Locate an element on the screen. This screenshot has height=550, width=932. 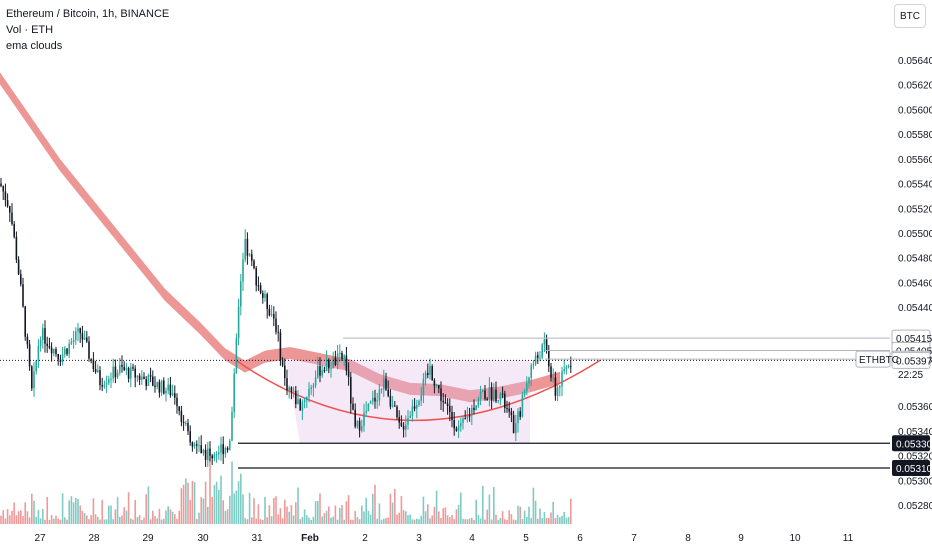
price-tick: 0.05480 is located at coordinates (915, 259).